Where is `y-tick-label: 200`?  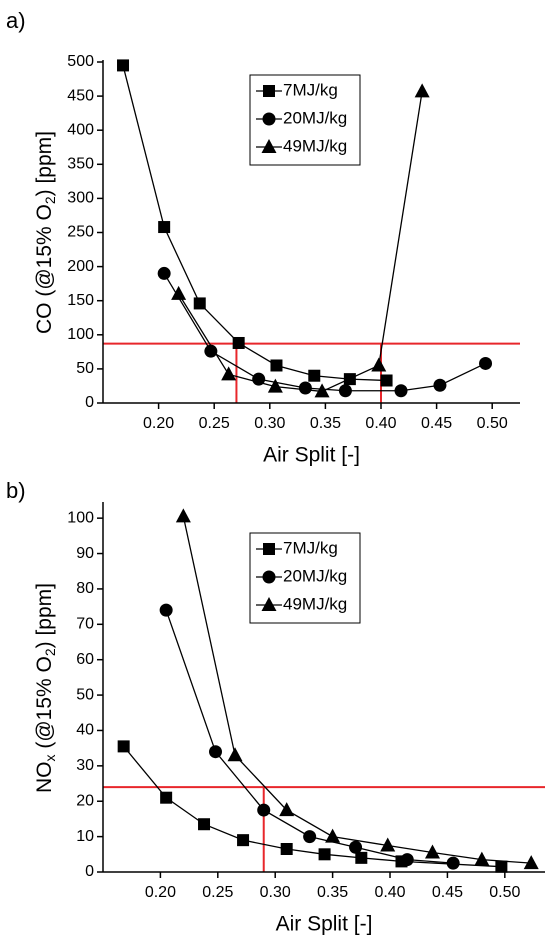 y-tick-label: 200 is located at coordinates (80, 266).